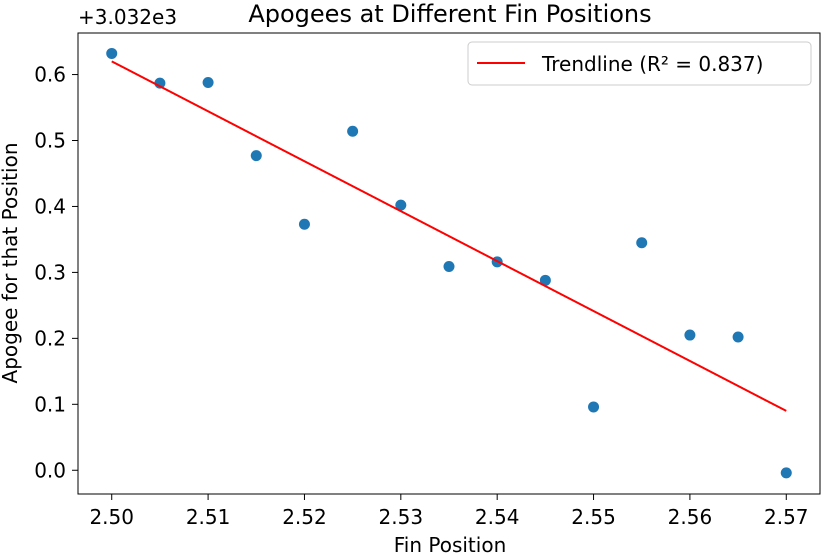 The height and width of the screenshot is (558, 822). I want to click on y-axis-ticks: 0.0 0.1 0.2 0.3 0.4 0.5 0.6, so click(56, 272).